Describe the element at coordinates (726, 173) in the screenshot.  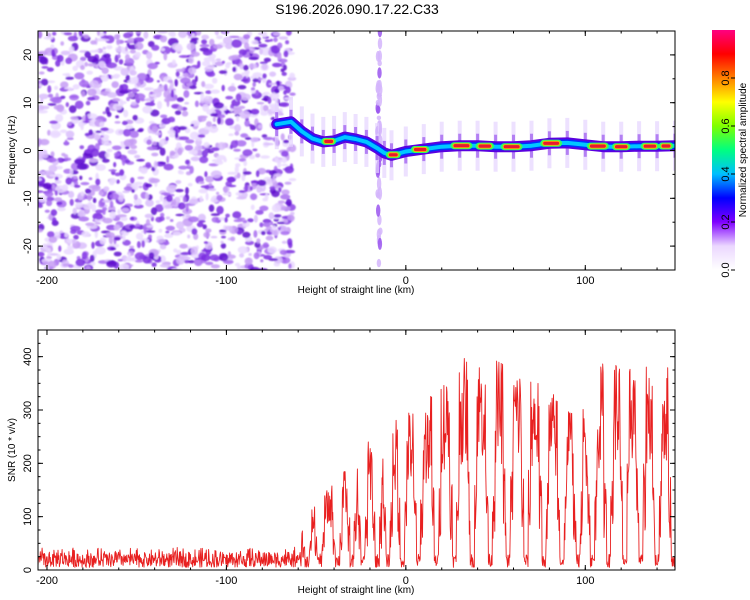
I see `colorbar-tick-label: 0.4` at that location.